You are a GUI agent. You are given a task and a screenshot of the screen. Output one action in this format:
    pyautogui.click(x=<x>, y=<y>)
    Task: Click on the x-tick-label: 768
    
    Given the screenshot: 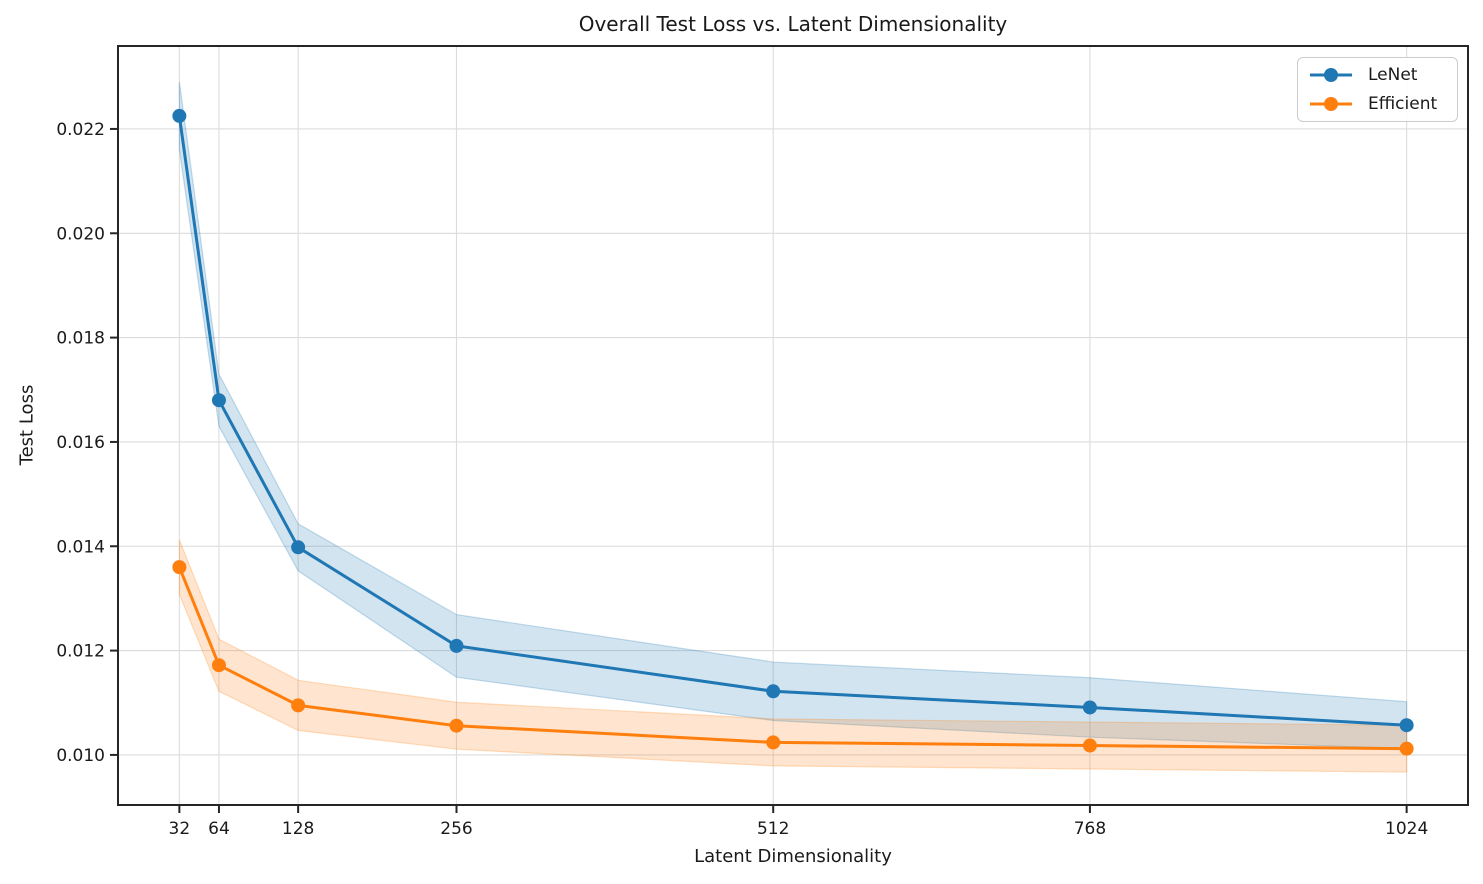 What is the action you would take?
    pyautogui.click(x=1090, y=829)
    